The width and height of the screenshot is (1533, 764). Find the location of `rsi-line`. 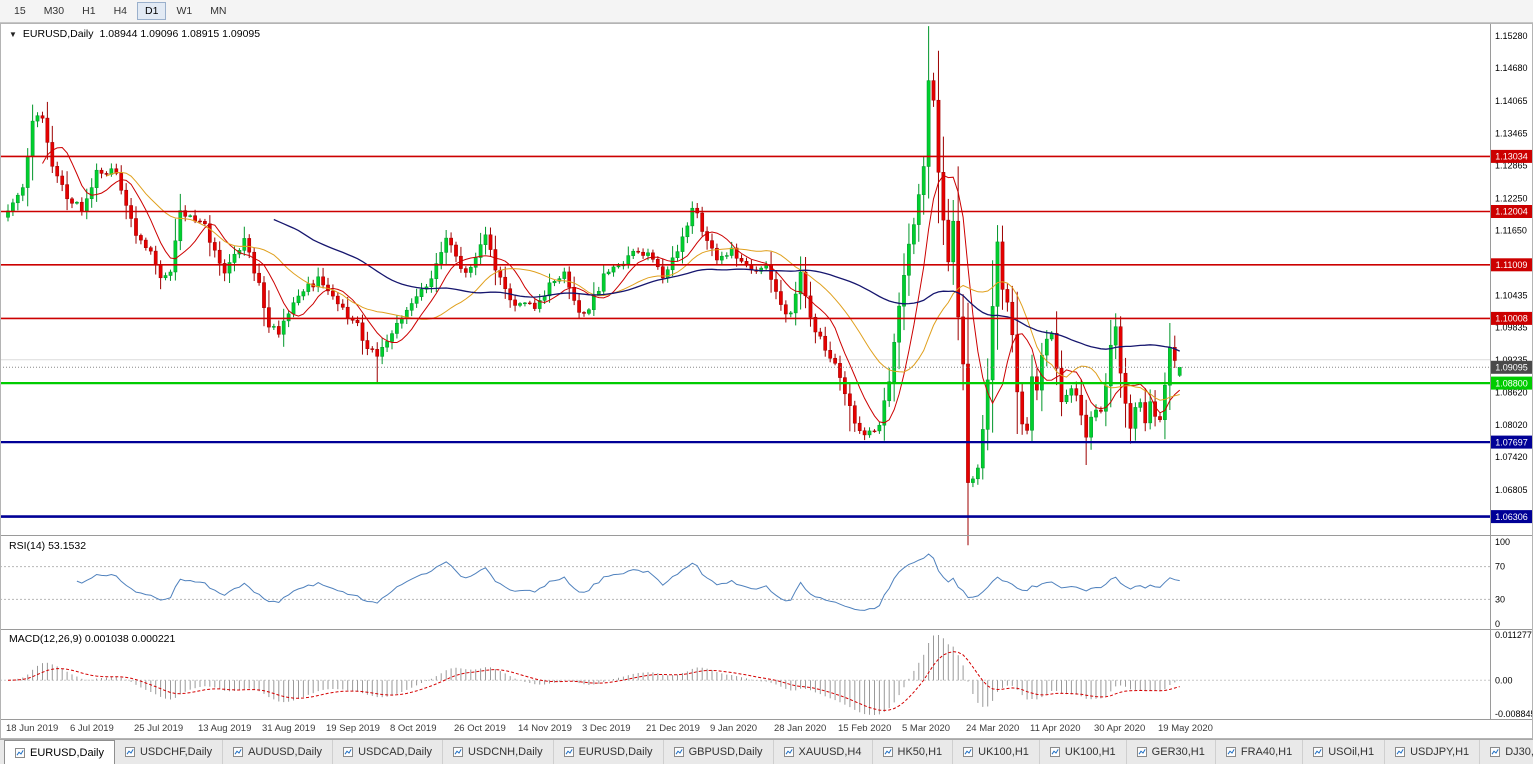

rsi-line is located at coordinates (628, 582).